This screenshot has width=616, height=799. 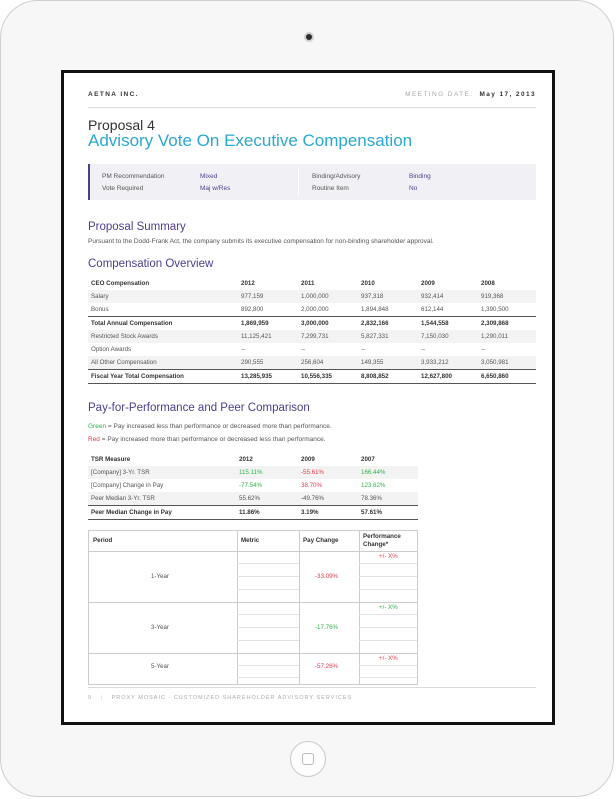 I want to click on table-cell: 12,627,800, so click(x=448, y=376).